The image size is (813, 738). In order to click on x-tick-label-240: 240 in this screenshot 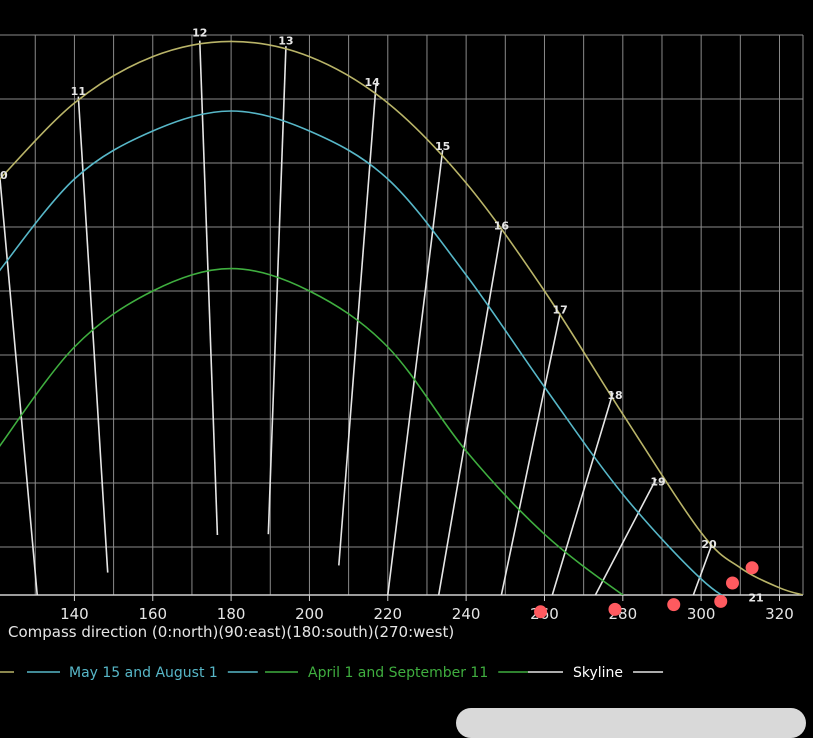, I will do `click(466, 614)`.